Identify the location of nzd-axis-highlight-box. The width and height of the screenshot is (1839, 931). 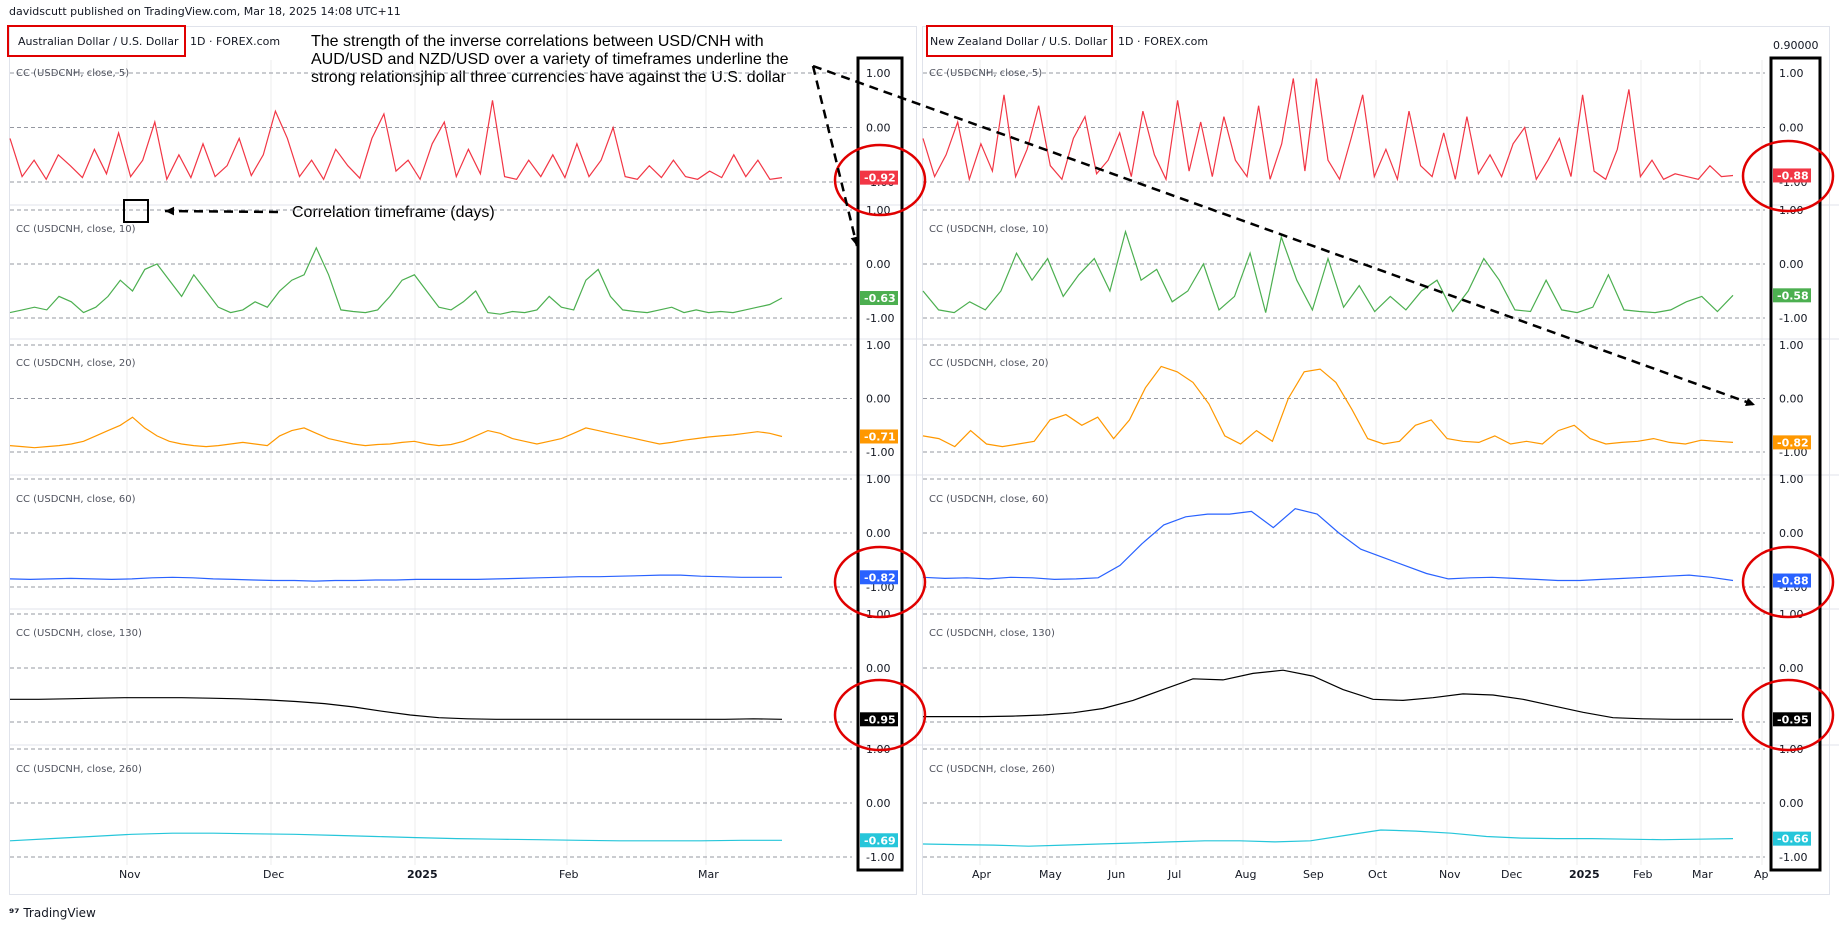
(1795, 464).